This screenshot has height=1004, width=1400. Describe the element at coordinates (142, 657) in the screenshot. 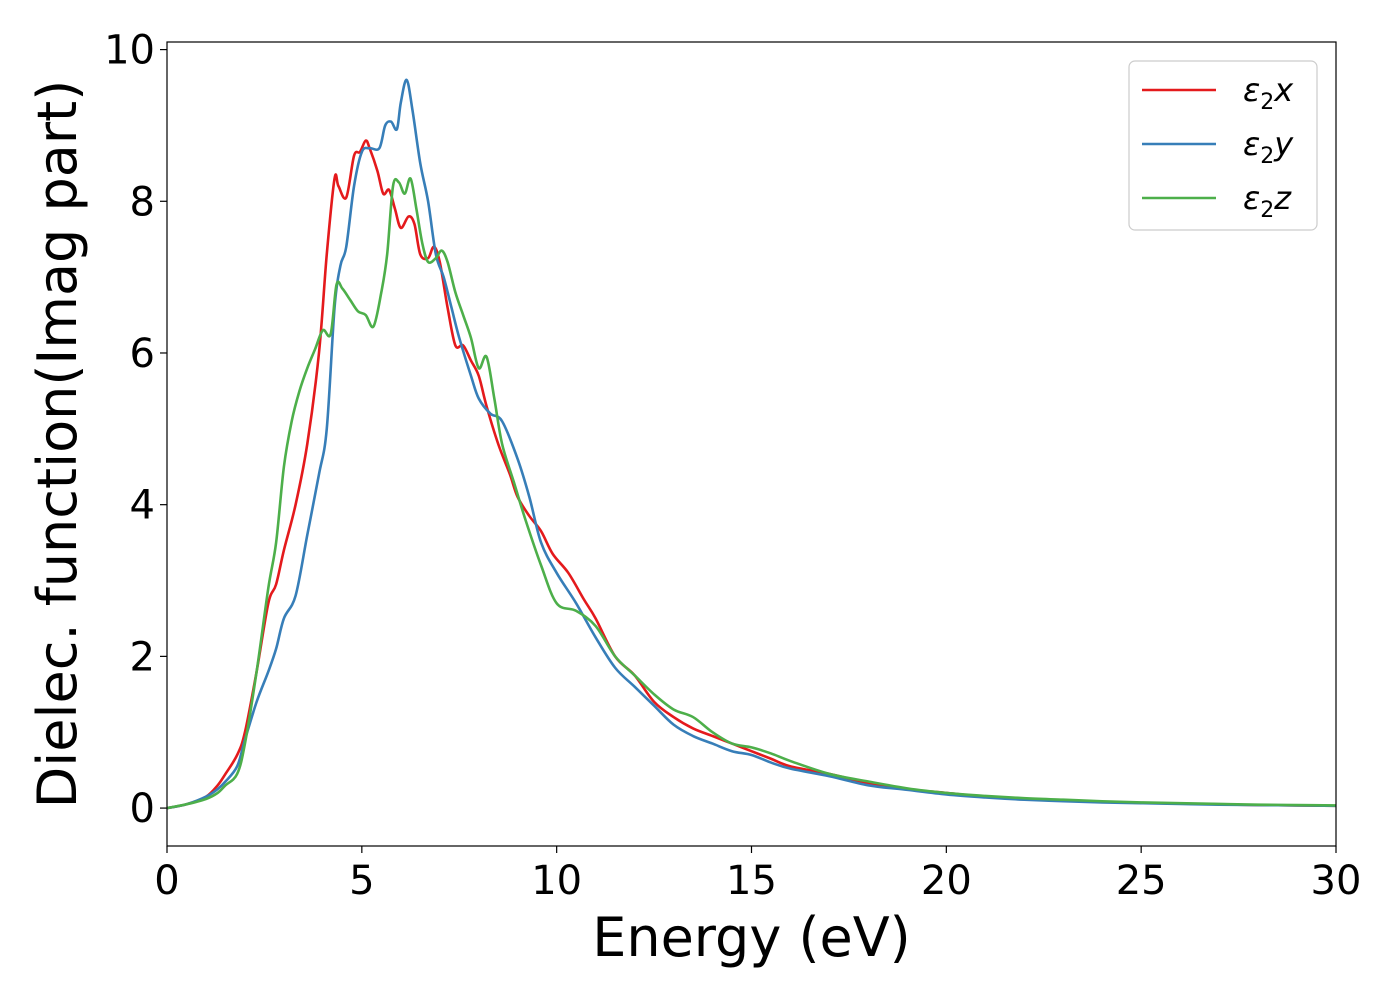

I see `y-tick-label: 2` at that location.